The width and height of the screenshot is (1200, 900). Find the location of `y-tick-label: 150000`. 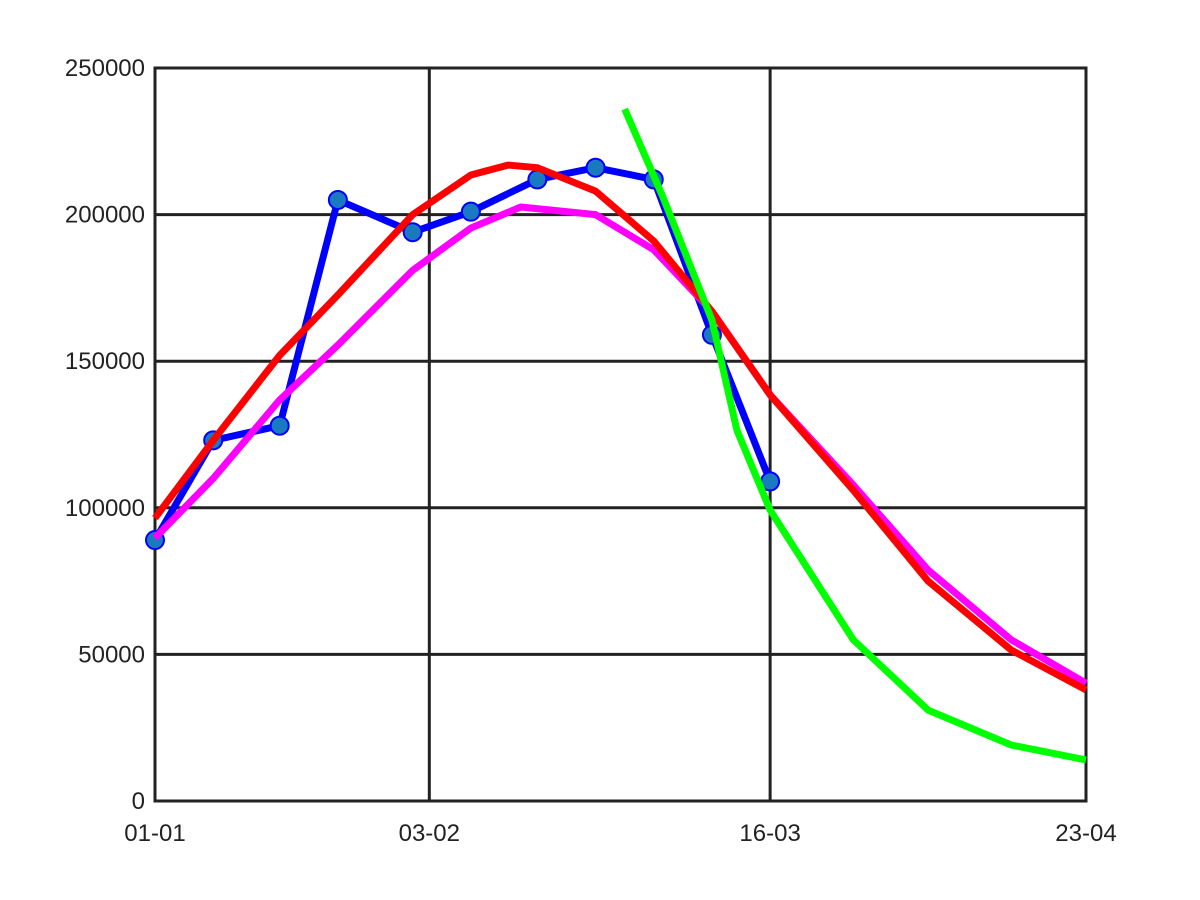

y-tick-label: 150000 is located at coordinates (105, 361).